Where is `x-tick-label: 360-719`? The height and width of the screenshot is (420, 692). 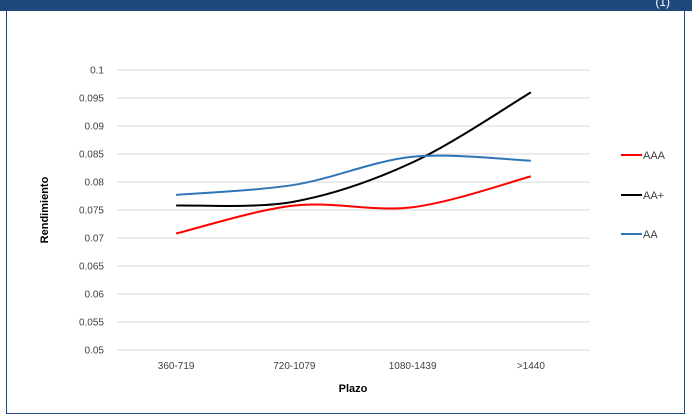
x-tick-label: 360-719 is located at coordinates (176, 366).